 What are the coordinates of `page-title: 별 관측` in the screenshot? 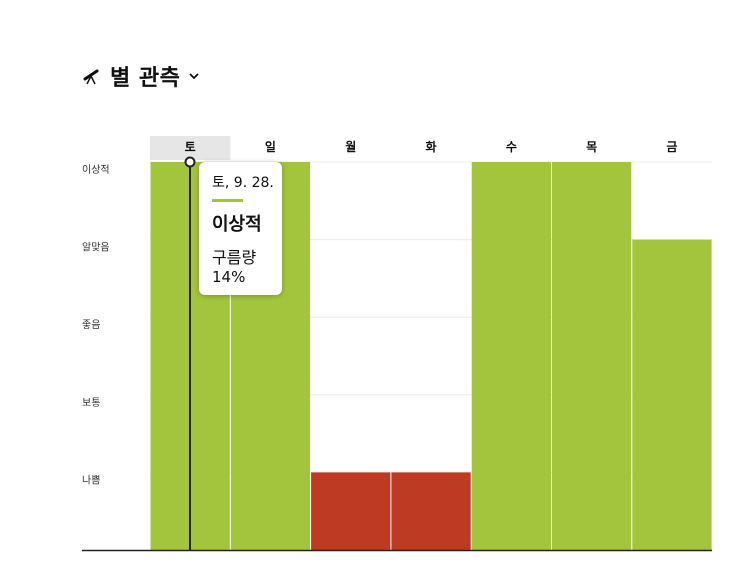 It's located at (145, 78).